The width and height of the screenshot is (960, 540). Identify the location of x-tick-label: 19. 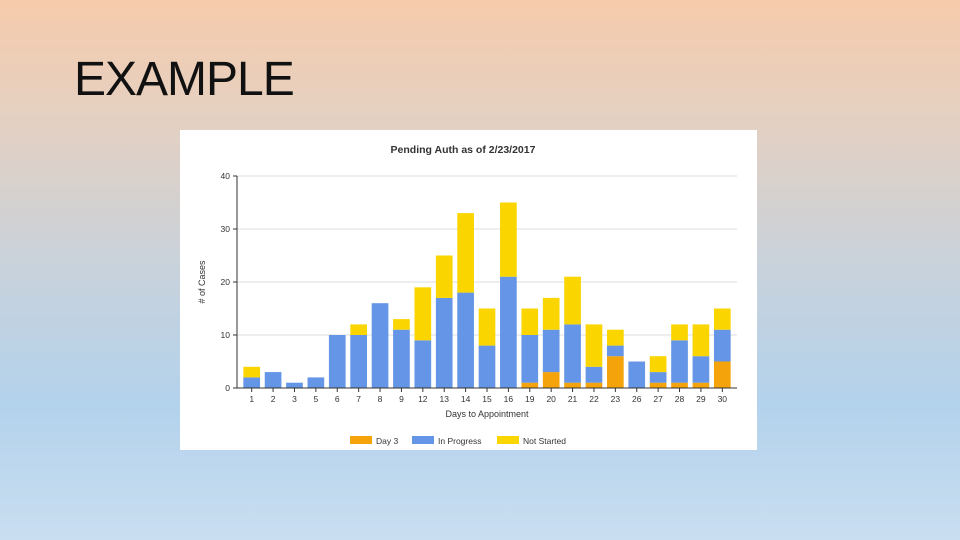
(530, 399).